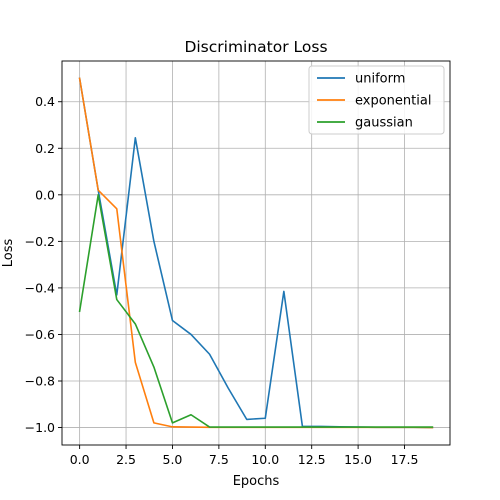  What do you see at coordinates (256, 481) in the screenshot?
I see `x-axis-label: Epochs` at bounding box center [256, 481].